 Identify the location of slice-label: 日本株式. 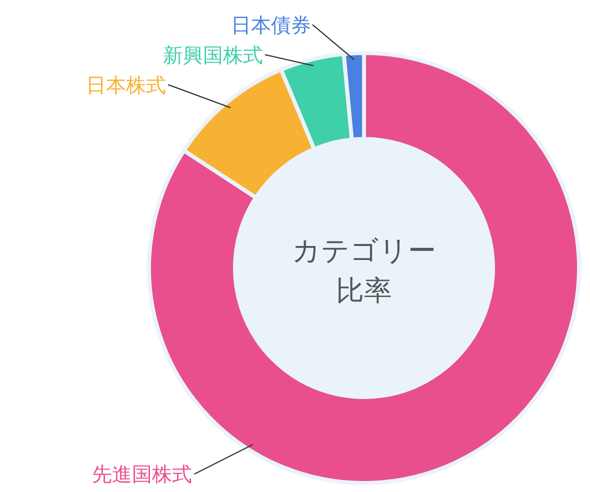
(126, 85).